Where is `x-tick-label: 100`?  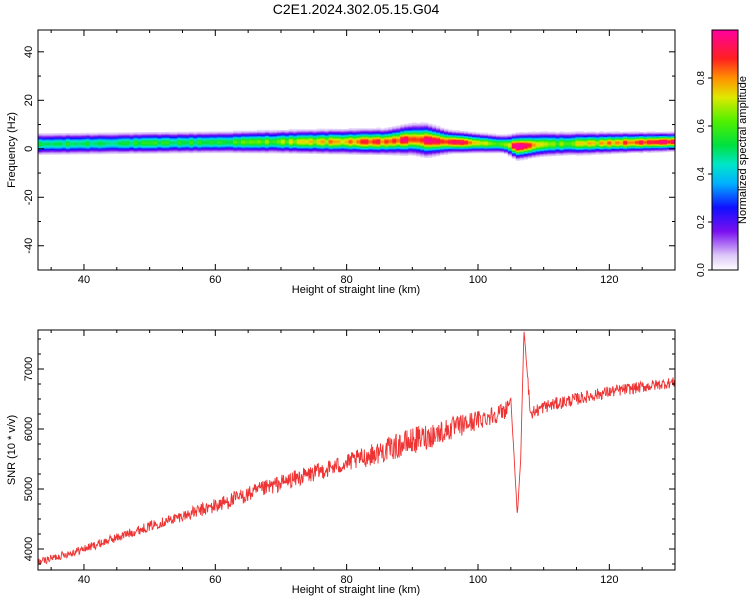 x-tick-label: 100 is located at coordinates (478, 580).